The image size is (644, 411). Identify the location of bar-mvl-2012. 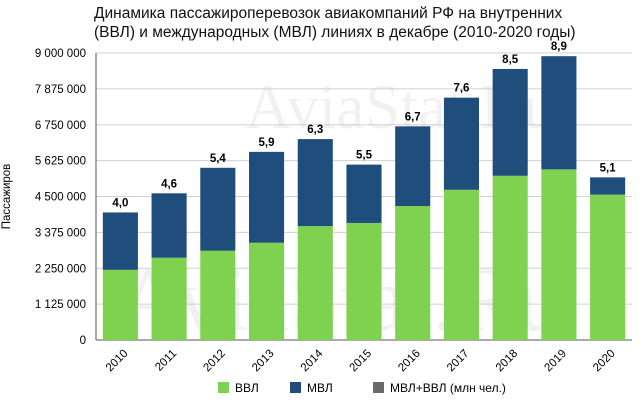
(218, 209).